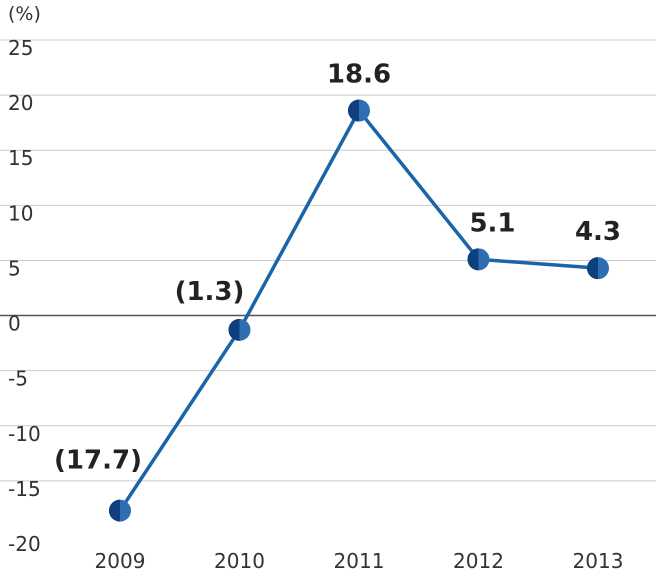  What do you see at coordinates (18, 379) in the screenshot?
I see `y-tick-label: -5` at bounding box center [18, 379].